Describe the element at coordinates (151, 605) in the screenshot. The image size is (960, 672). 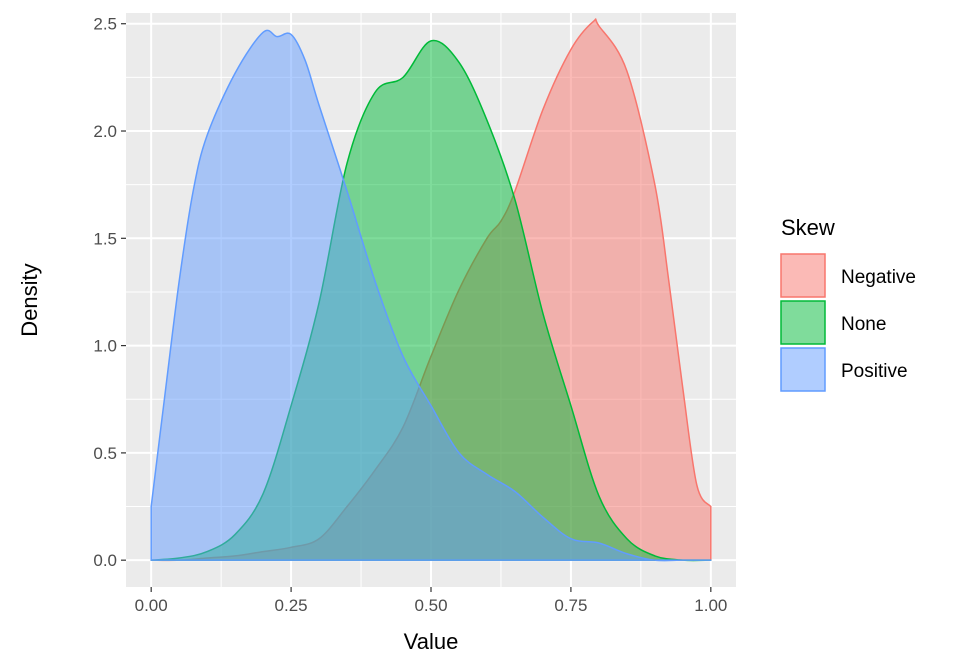
I see `x-tick-label: 0.00` at that location.